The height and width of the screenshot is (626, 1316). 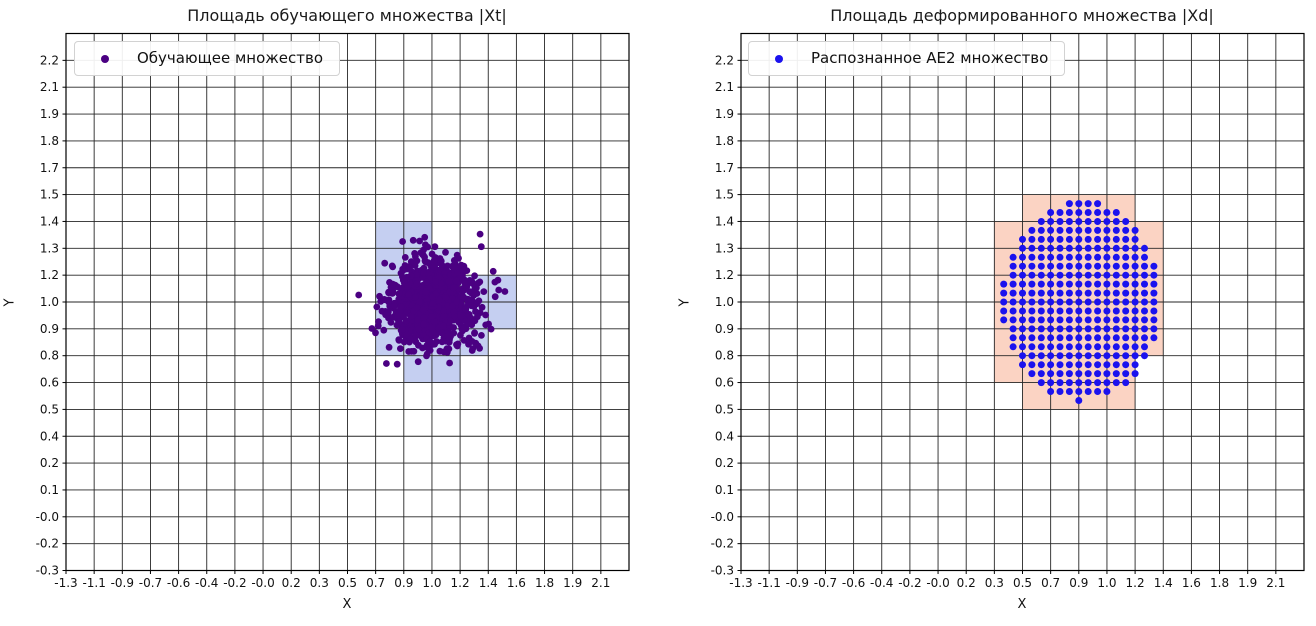 I want to click on right-legend: Распознанное АЕ2 множество, so click(x=907, y=58).